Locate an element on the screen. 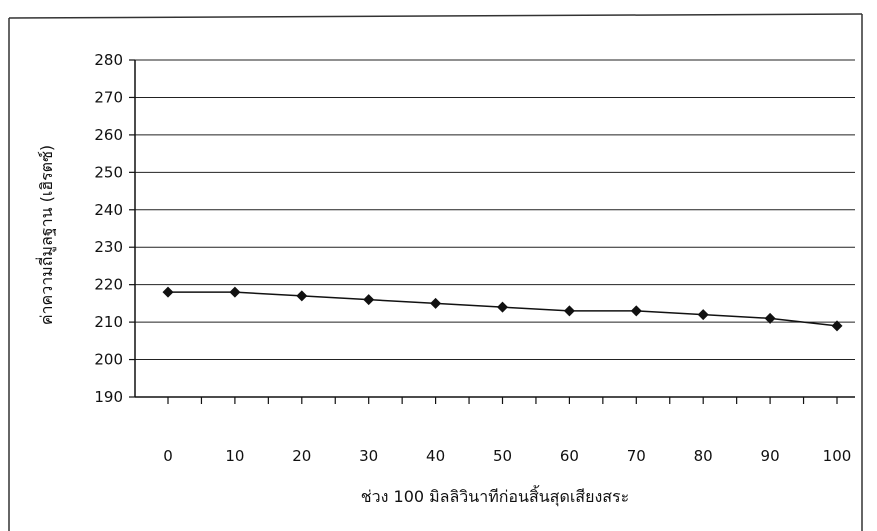  x-tick-label: 40 is located at coordinates (435, 456).